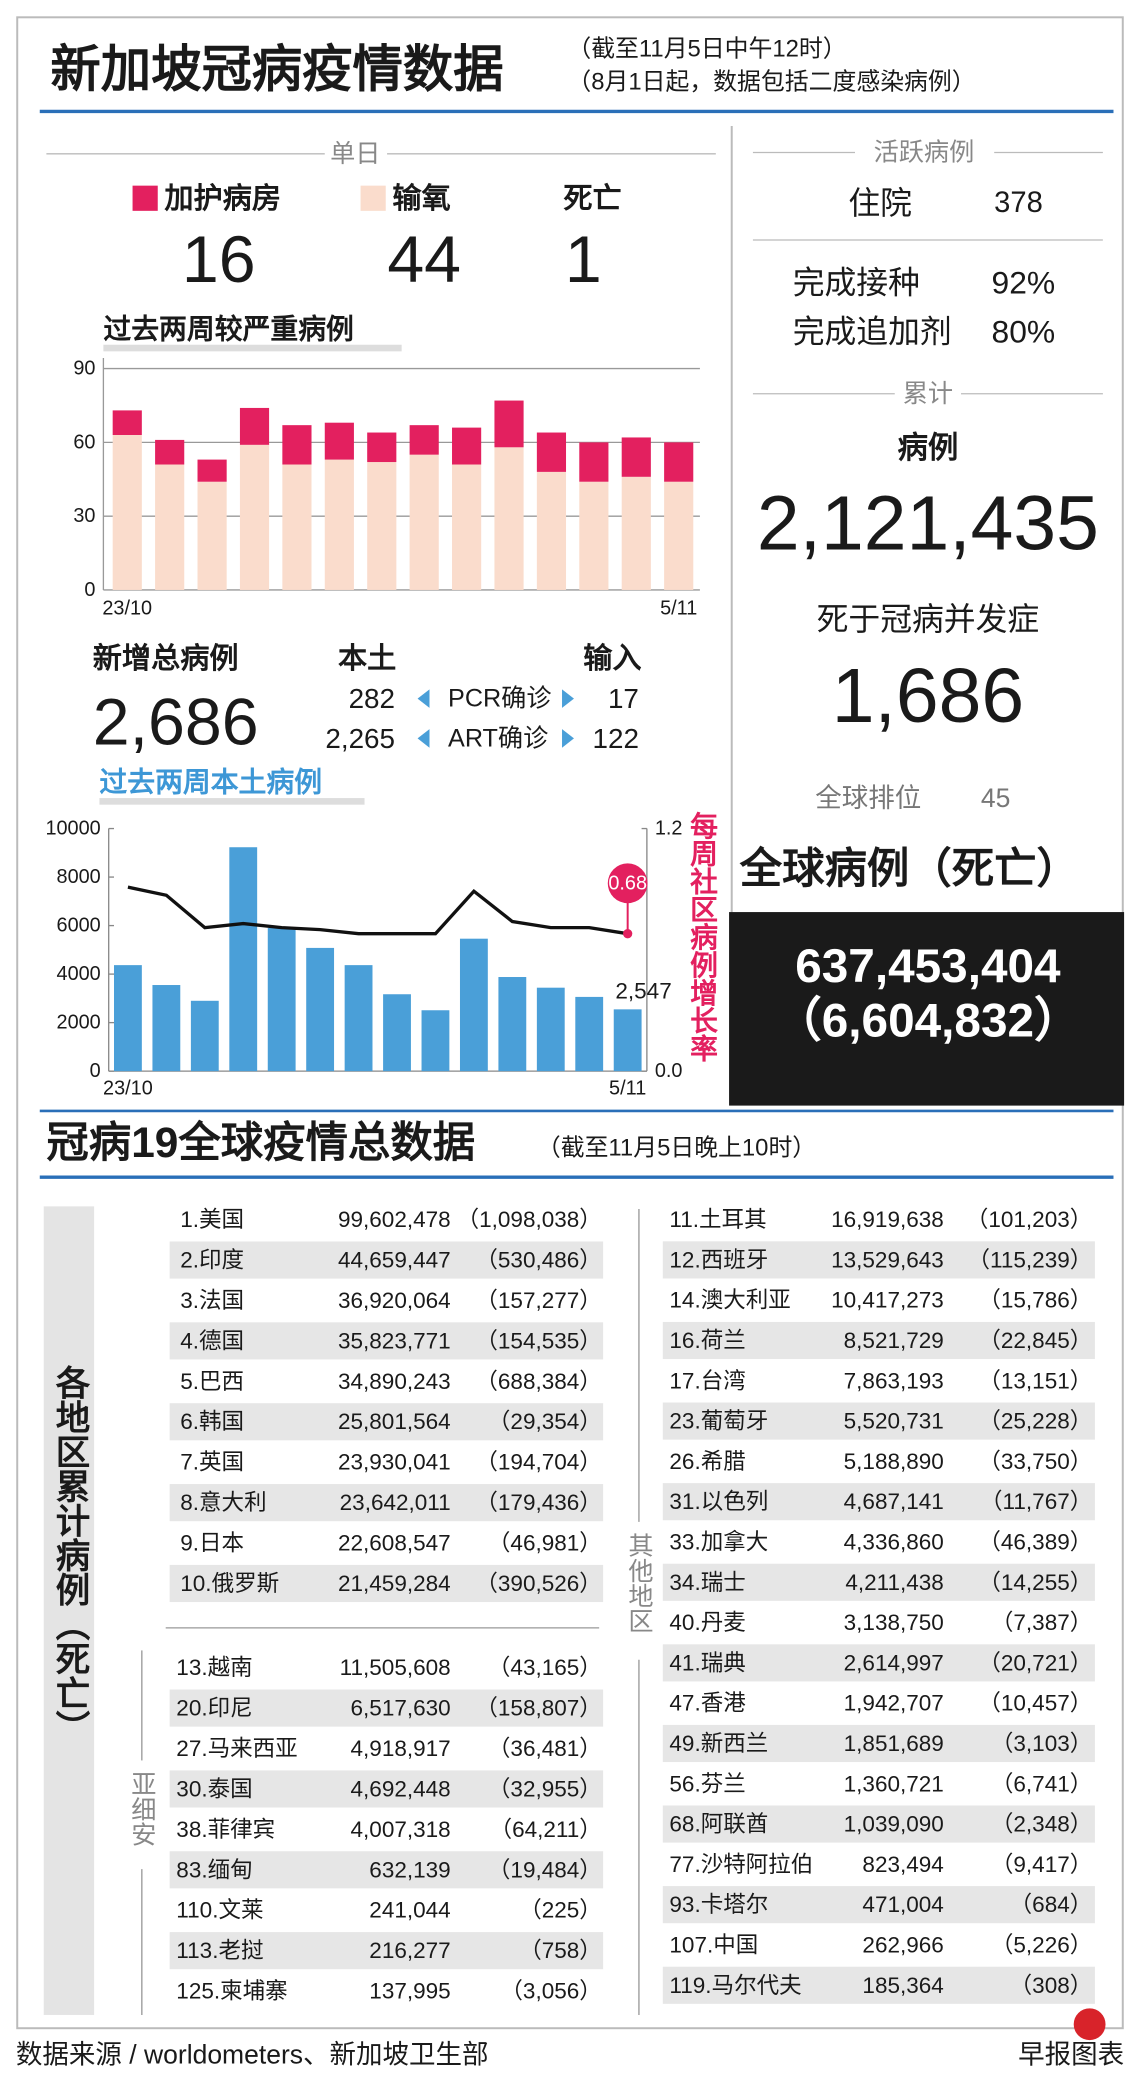 This screenshot has width=1140, height=2076. Describe the element at coordinates (228, 328) in the screenshot. I see `chart-title: 过去两周较严重病例` at that location.